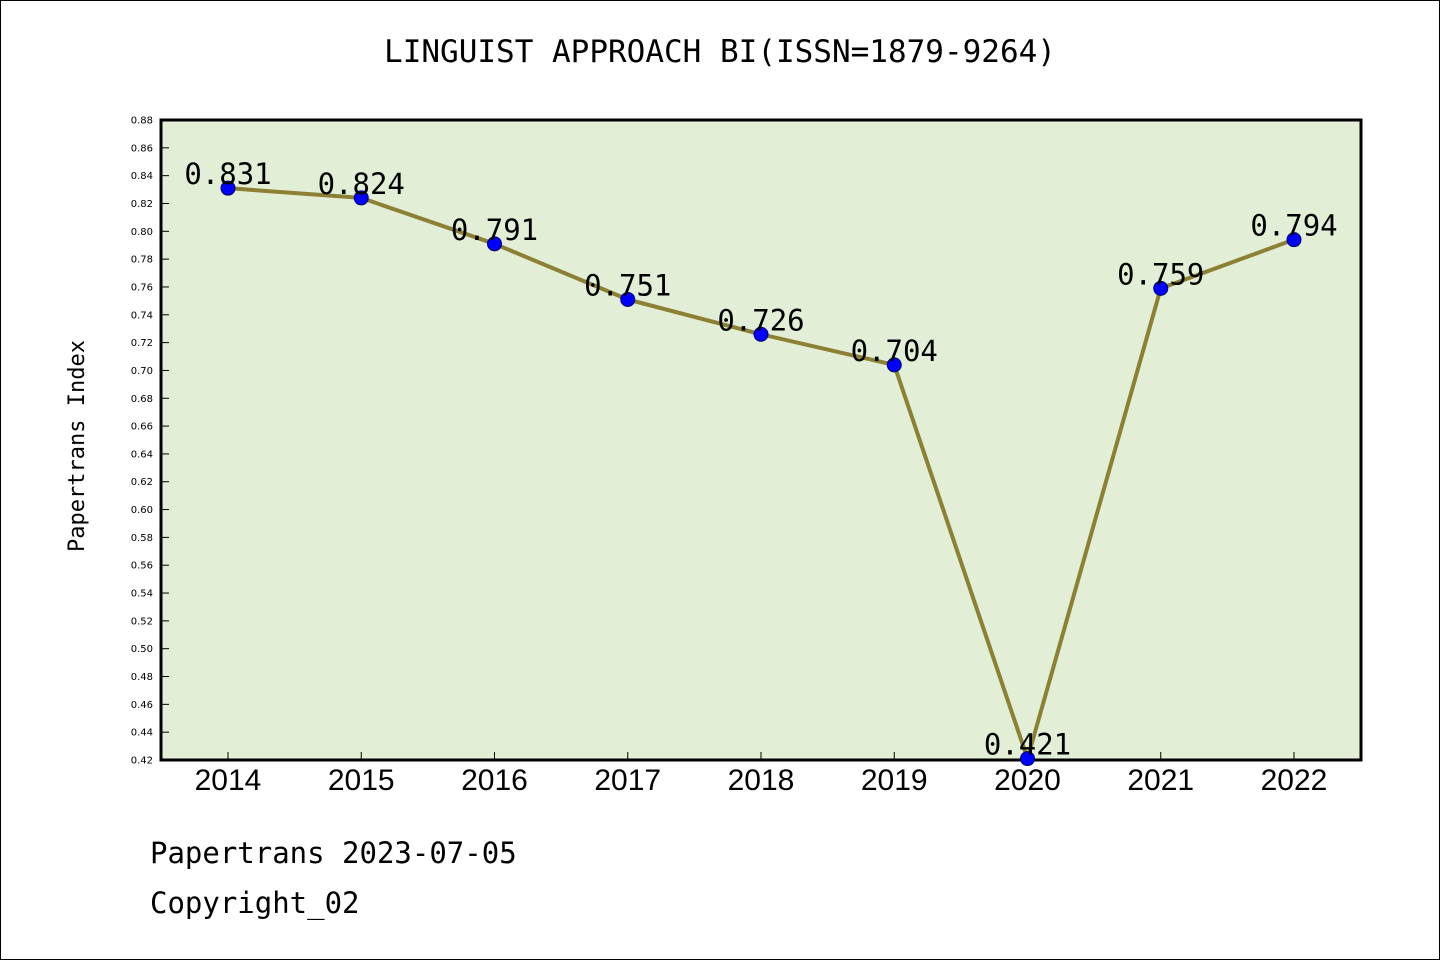  What do you see at coordinates (1160, 780) in the screenshot?
I see `x-tick-label: 2021` at bounding box center [1160, 780].